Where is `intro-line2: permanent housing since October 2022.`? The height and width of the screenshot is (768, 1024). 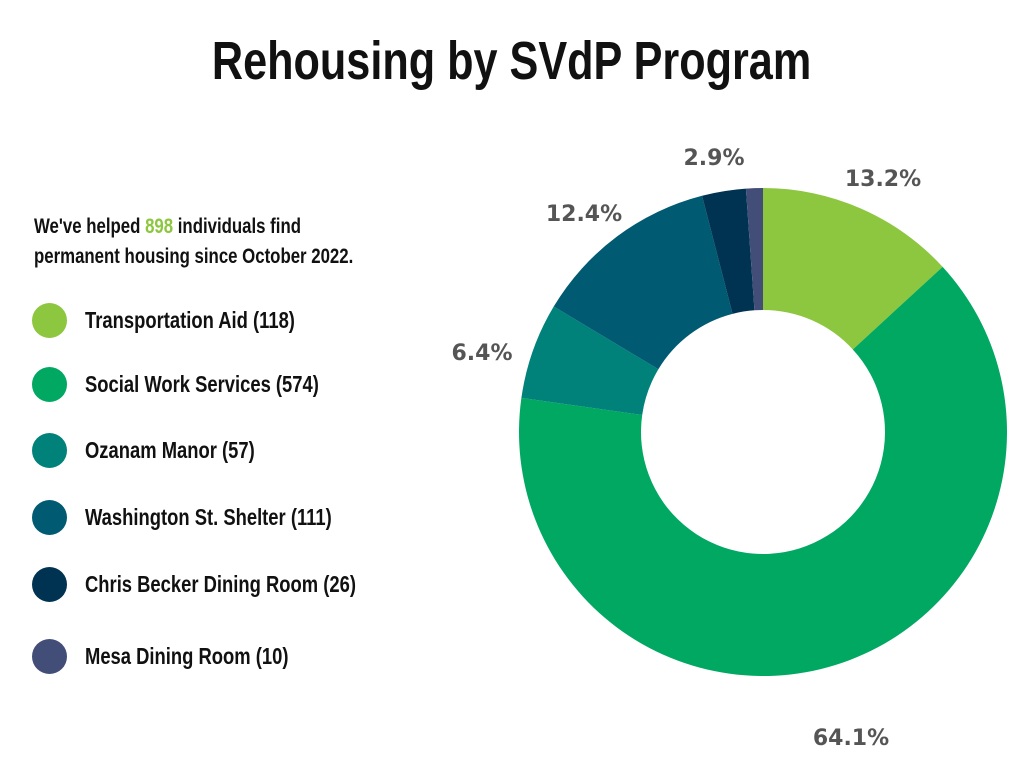 intro-line2: permanent housing since October 2022. is located at coordinates (194, 256).